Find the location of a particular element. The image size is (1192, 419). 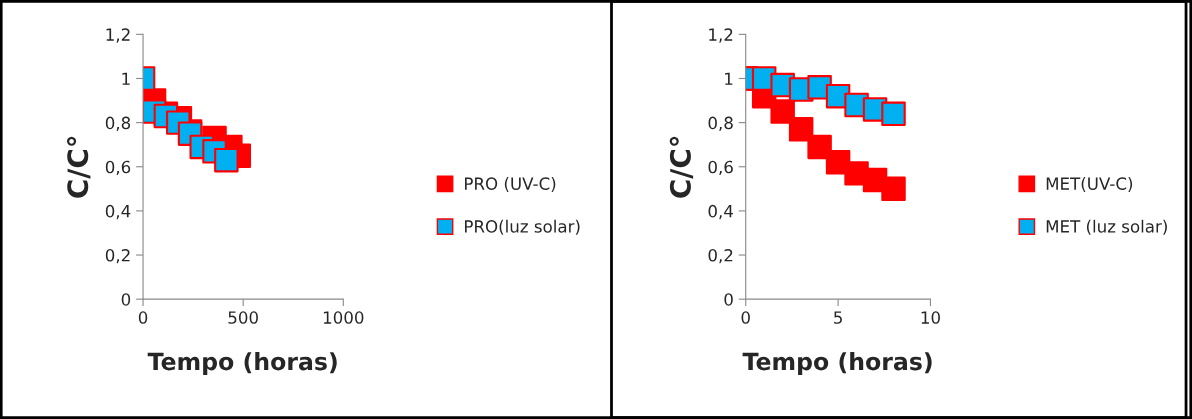

legend-label: PRO(luz solar) is located at coordinates (522, 227).